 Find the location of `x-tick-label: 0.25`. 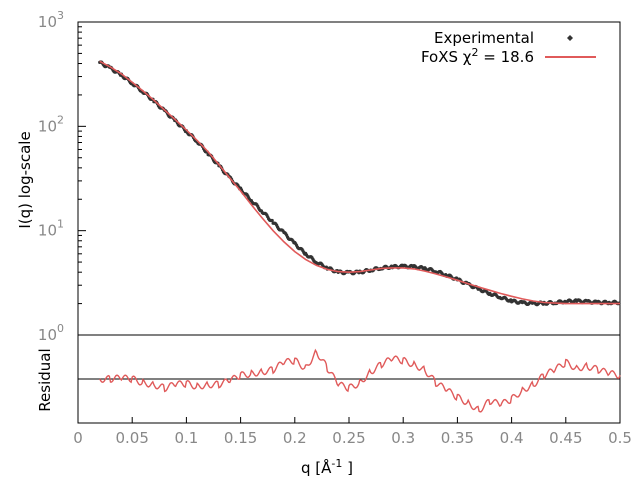

x-tick-label: 0.25 is located at coordinates (348, 438).